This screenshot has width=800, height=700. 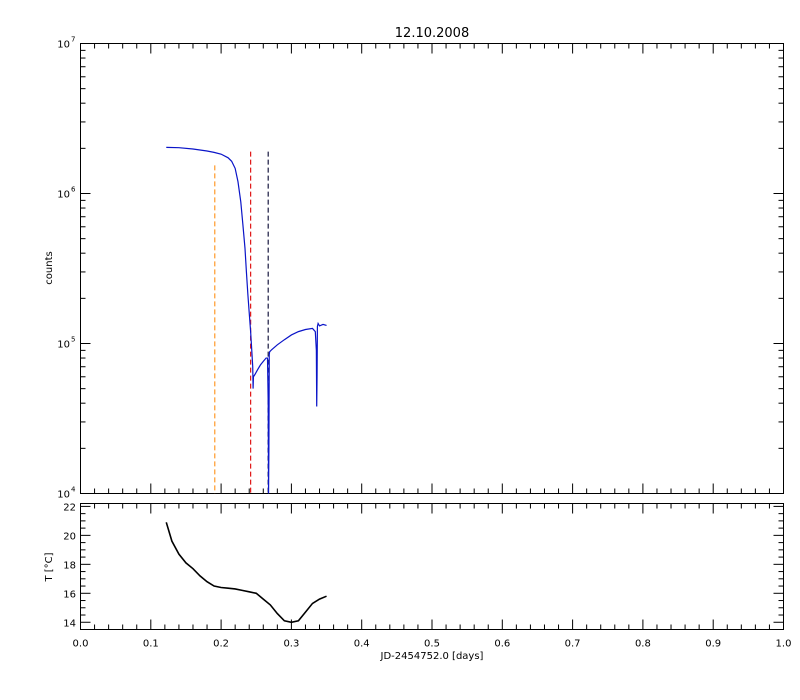 What do you see at coordinates (73, 40) in the screenshot?
I see `counts-y-tick-exponent: 7` at bounding box center [73, 40].